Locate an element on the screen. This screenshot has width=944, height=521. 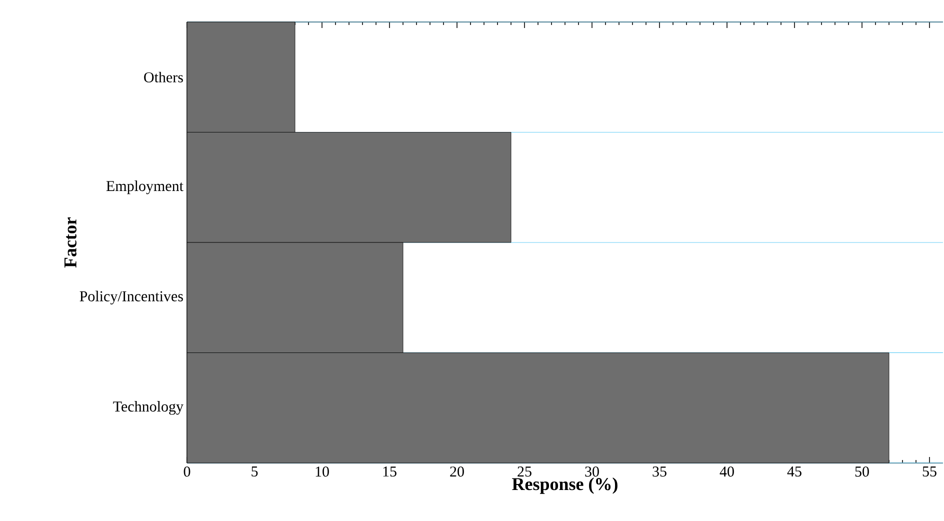
x-tick-label: 25 is located at coordinates (525, 471).